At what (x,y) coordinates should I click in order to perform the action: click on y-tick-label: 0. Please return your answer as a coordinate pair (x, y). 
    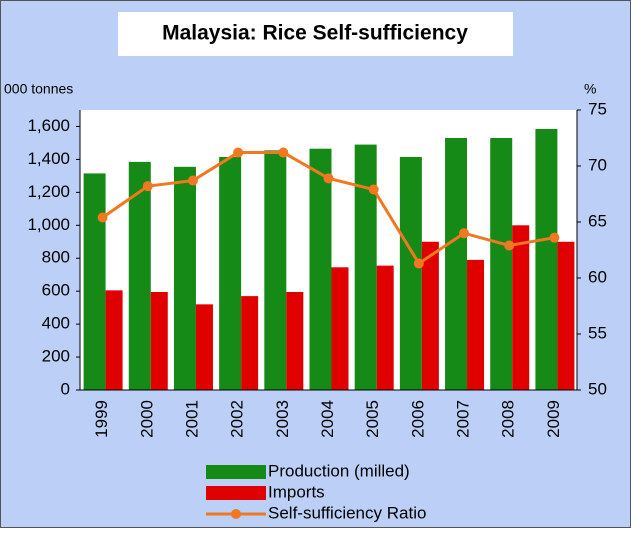
    Looking at the image, I should click on (65, 388).